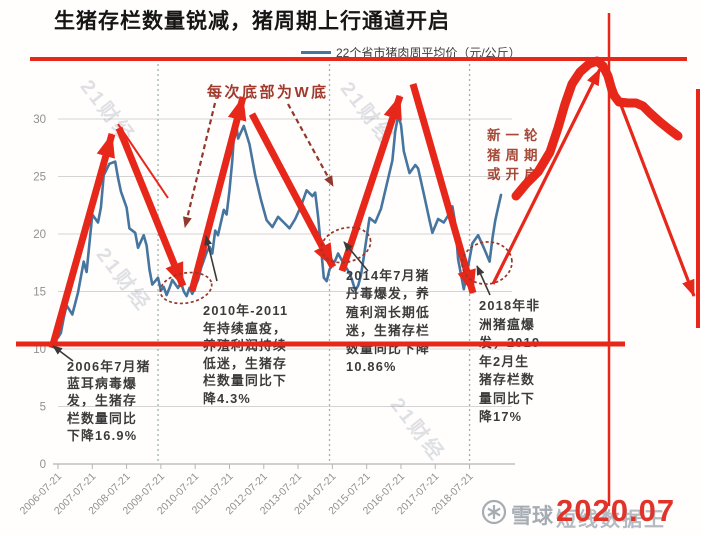  I want to click on y-axis-label-15: 15, so click(39, 293).